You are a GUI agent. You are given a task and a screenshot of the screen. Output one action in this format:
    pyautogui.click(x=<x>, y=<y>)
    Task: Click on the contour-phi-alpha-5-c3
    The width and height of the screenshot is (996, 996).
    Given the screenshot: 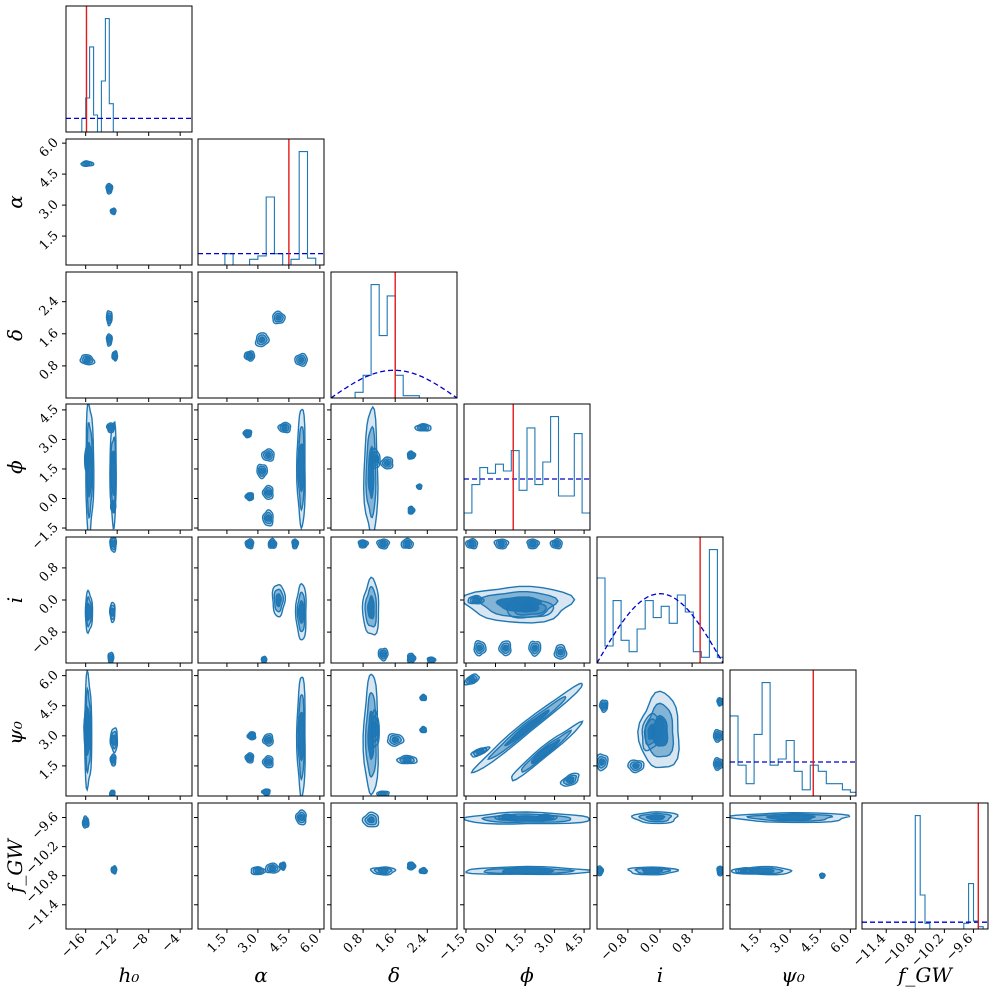 What is the action you would take?
    pyautogui.click(x=301, y=468)
    